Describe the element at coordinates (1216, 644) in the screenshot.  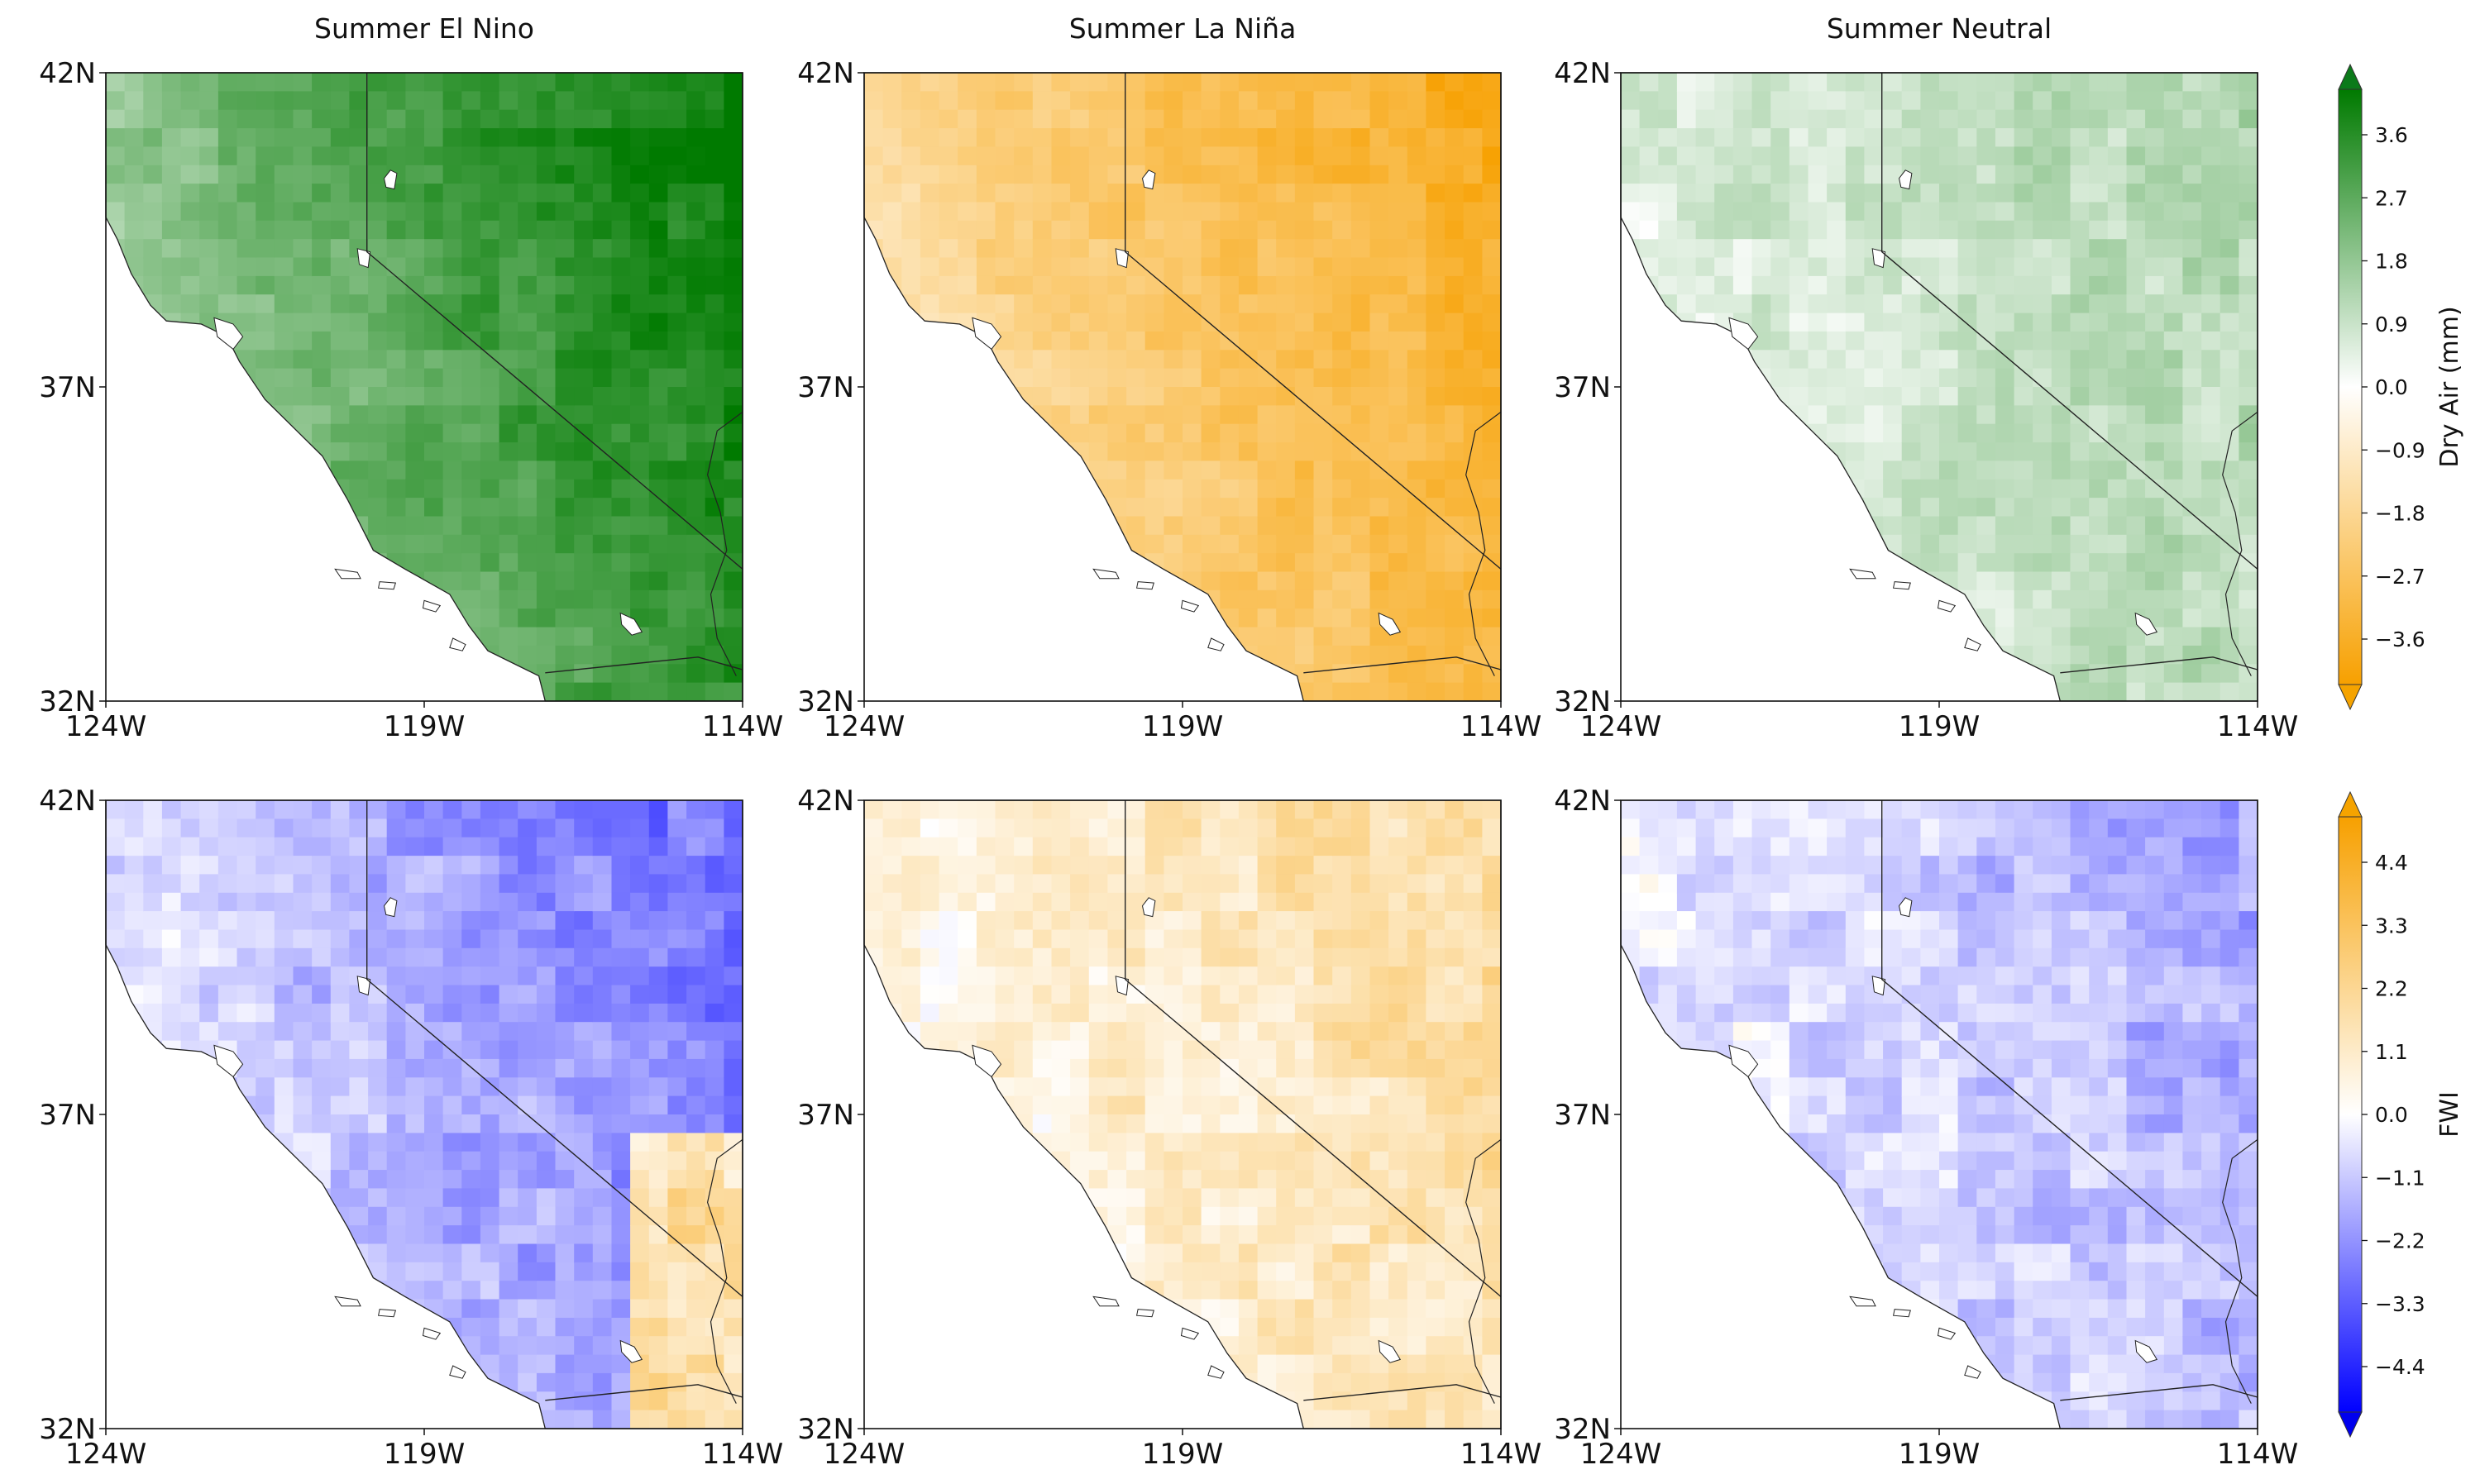
I see `island` at that location.